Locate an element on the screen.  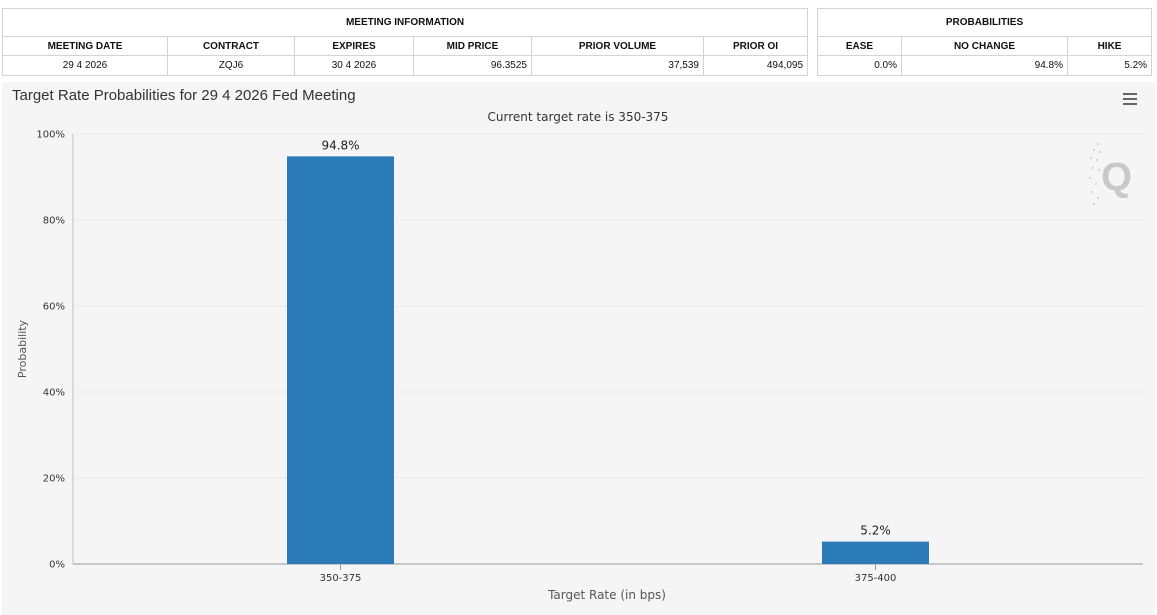
expires-value: 30 4 2026 is located at coordinates (354, 65).